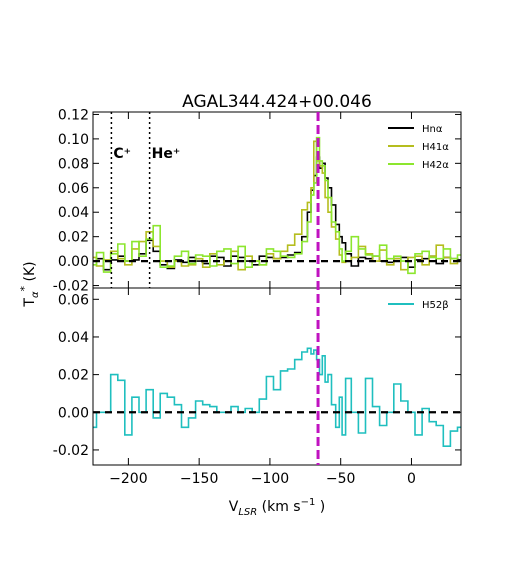  What do you see at coordinates (199, 479) in the screenshot?
I see `x-tick-label: −150` at bounding box center [199, 479].